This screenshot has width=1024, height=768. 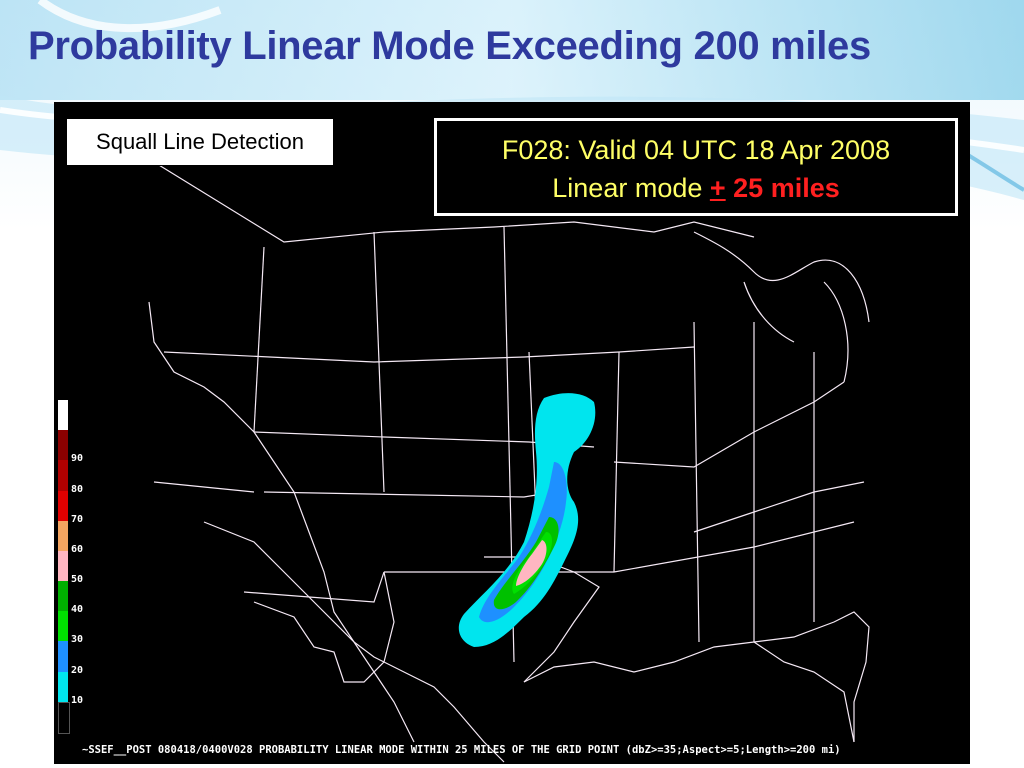 I want to click on legend-label: 80, so click(x=77, y=489).